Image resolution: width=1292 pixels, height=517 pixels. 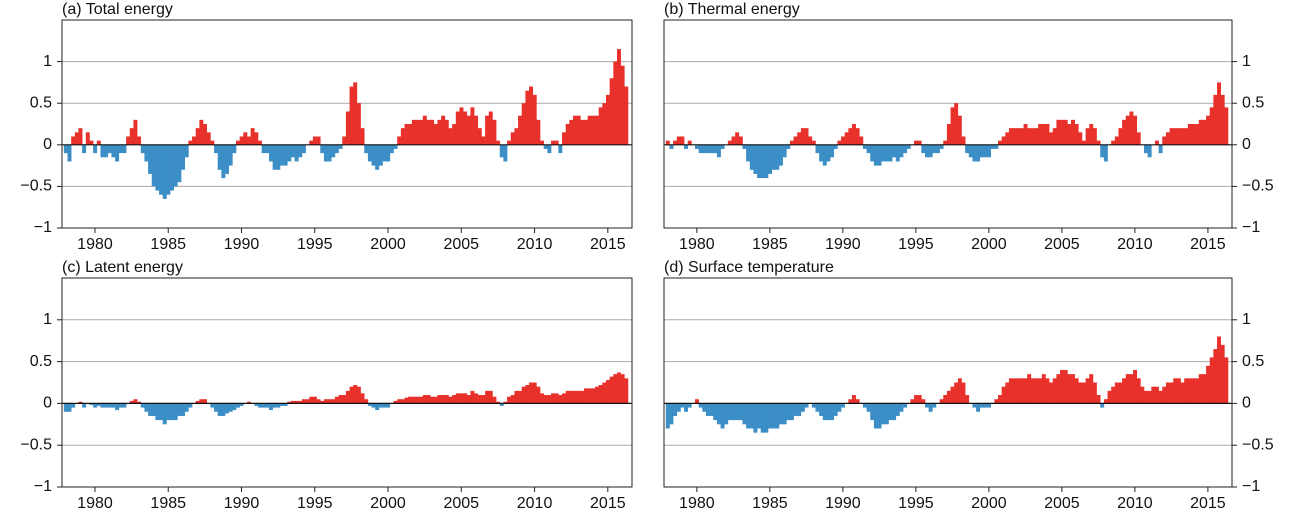 What do you see at coordinates (697, 244) in the screenshot?
I see `x-tick-label: 1980` at bounding box center [697, 244].